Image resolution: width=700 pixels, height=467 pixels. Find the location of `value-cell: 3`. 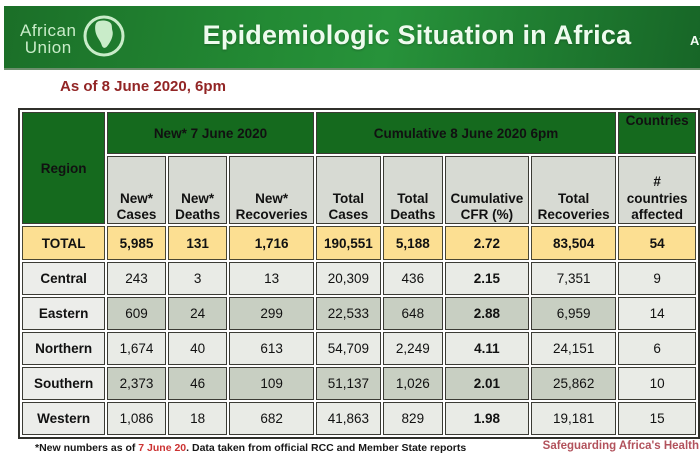

value-cell: 3 is located at coordinates (197, 278).